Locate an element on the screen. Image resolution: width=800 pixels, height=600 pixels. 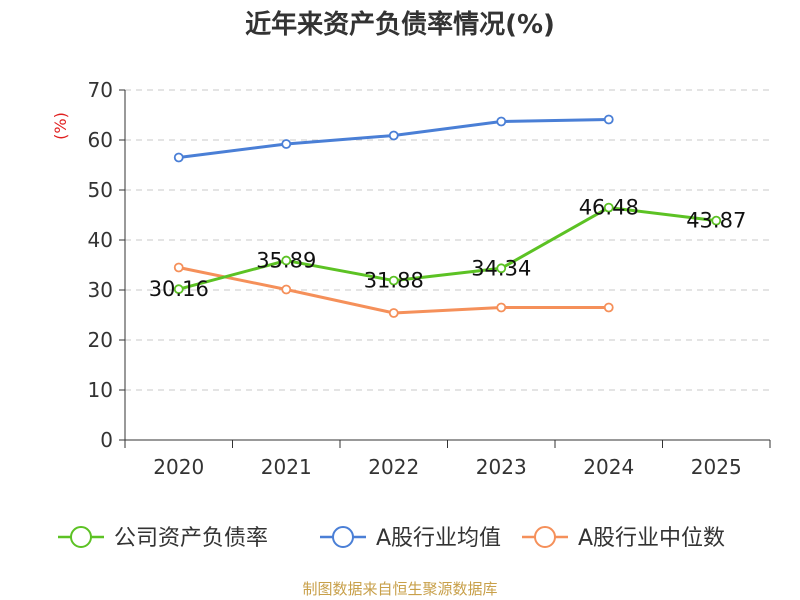
x-axis-ticks: 2020 2021 2022 2023 2024 2025 is located at coordinates (447, 459).